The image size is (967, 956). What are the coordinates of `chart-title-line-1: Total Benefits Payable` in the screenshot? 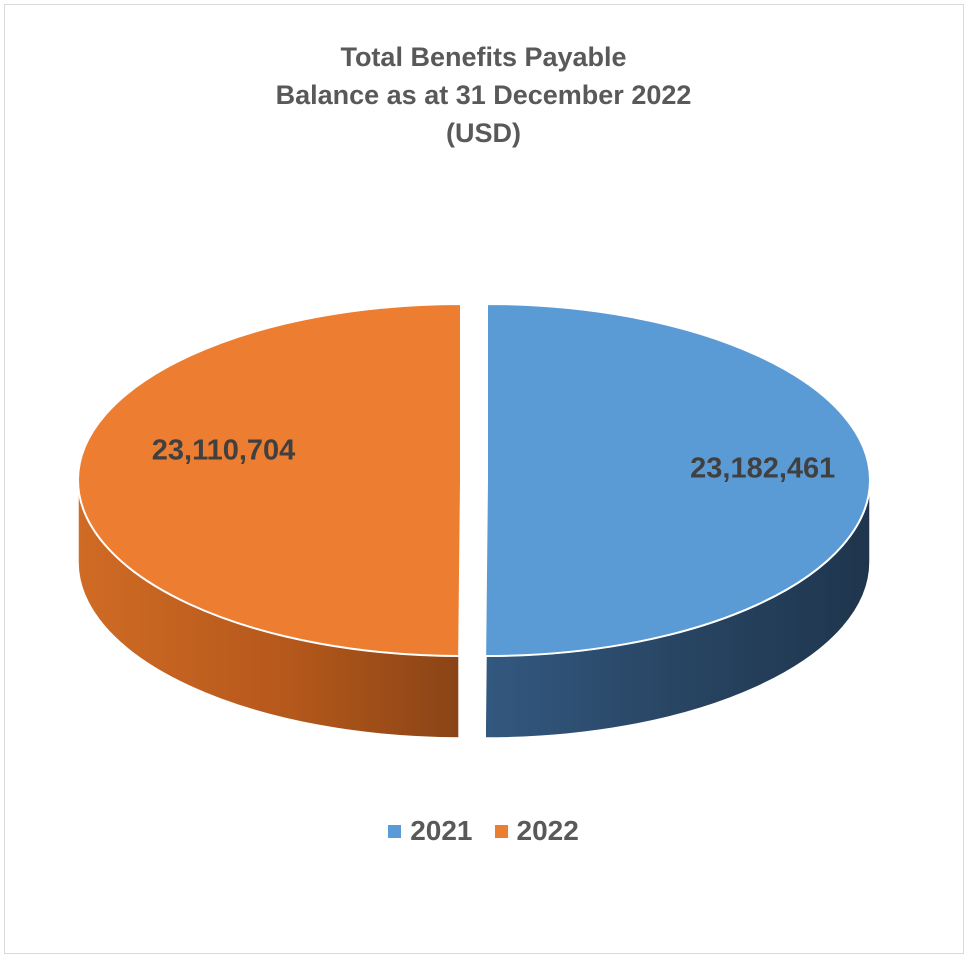 It's located at (483, 57).